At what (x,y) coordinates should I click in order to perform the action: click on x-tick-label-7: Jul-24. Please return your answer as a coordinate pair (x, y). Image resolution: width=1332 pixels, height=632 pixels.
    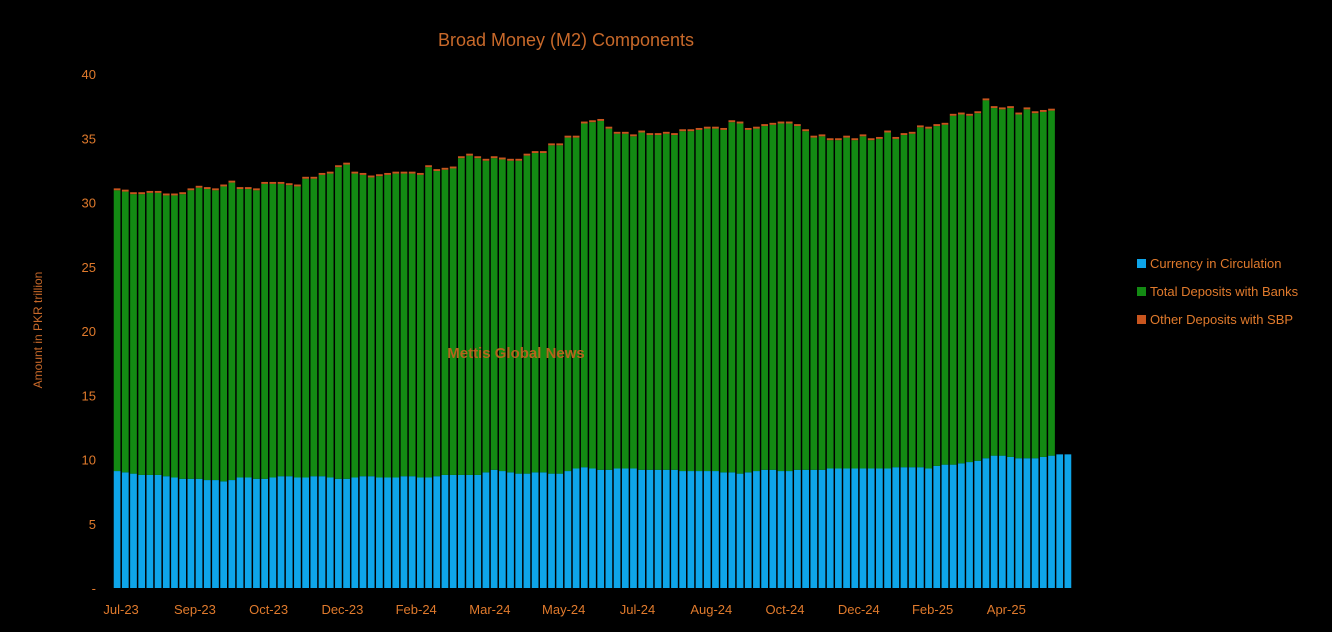
    Looking at the image, I should click on (637, 609).